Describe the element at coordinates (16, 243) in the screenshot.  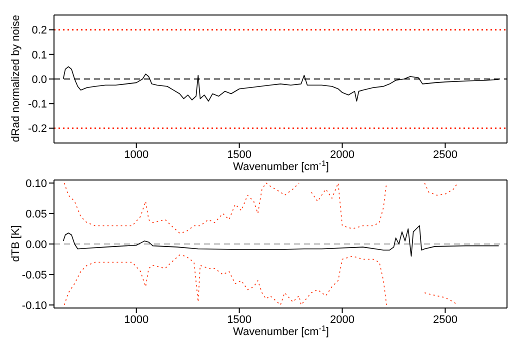
I see `y-axis-title: dTB [K]` at that location.